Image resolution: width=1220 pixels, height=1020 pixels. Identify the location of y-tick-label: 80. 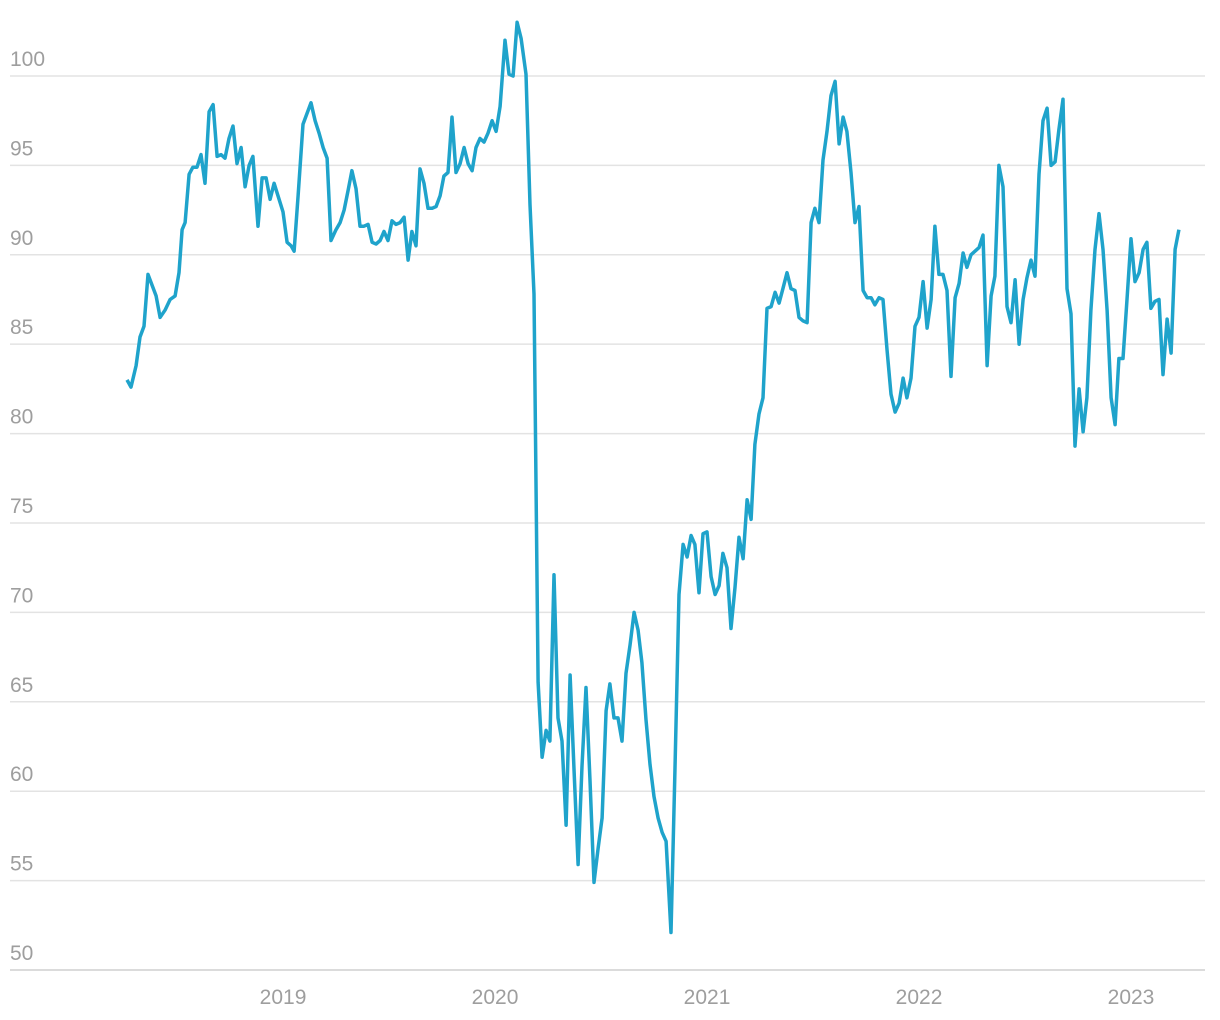
(21, 417).